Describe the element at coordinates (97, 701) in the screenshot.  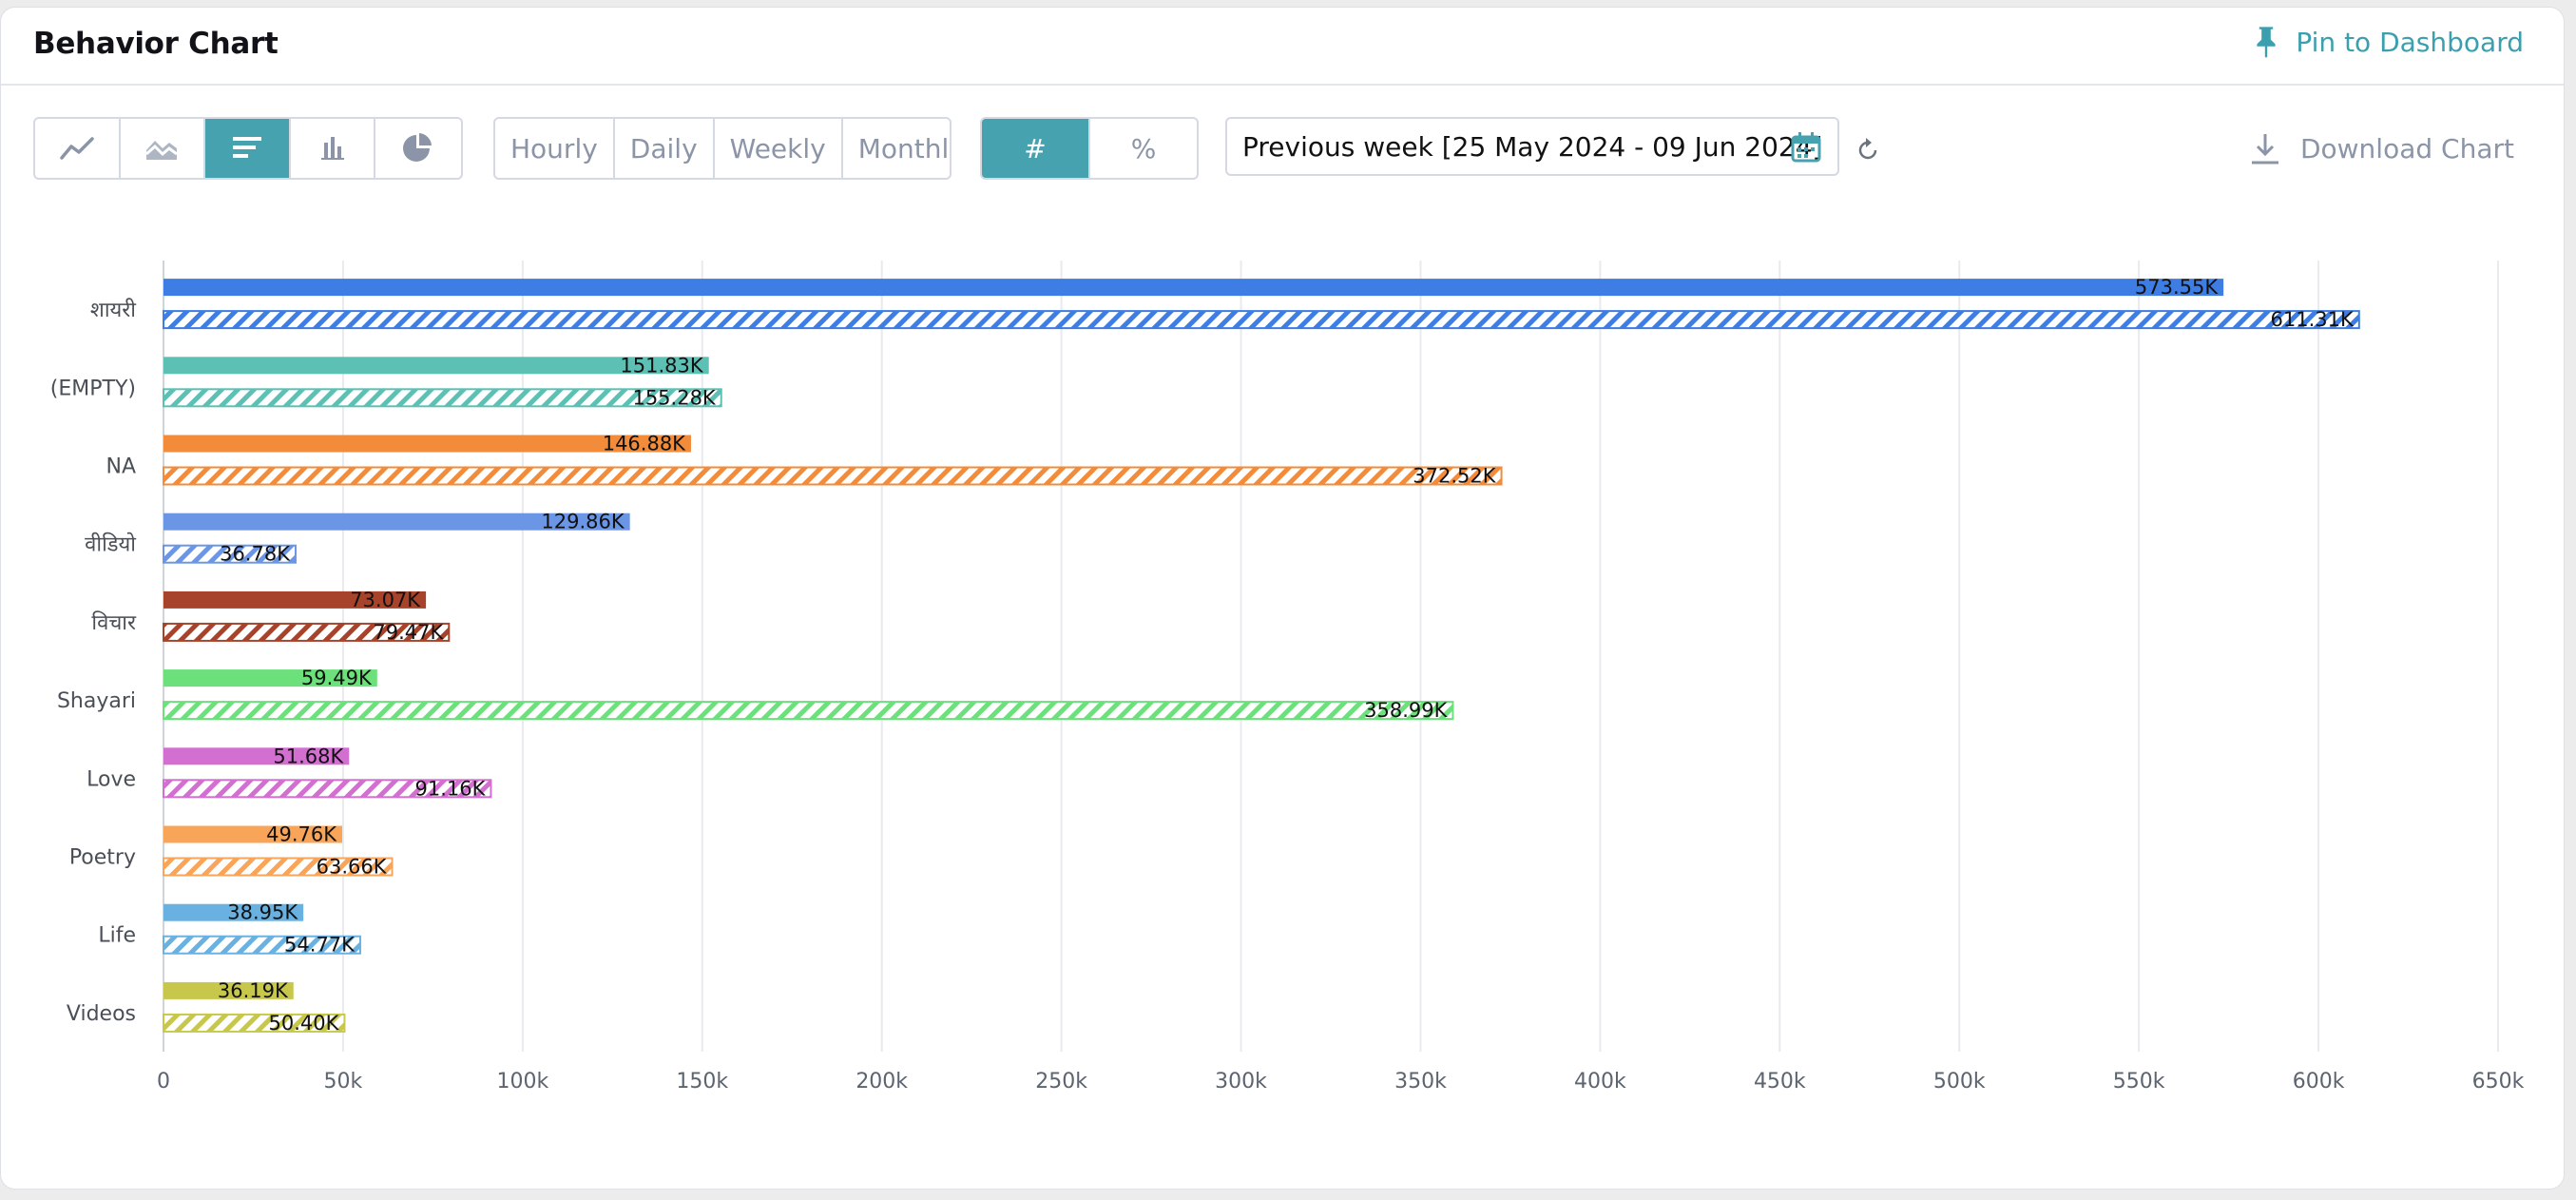
I see `y-category-label: Shayari` at that location.